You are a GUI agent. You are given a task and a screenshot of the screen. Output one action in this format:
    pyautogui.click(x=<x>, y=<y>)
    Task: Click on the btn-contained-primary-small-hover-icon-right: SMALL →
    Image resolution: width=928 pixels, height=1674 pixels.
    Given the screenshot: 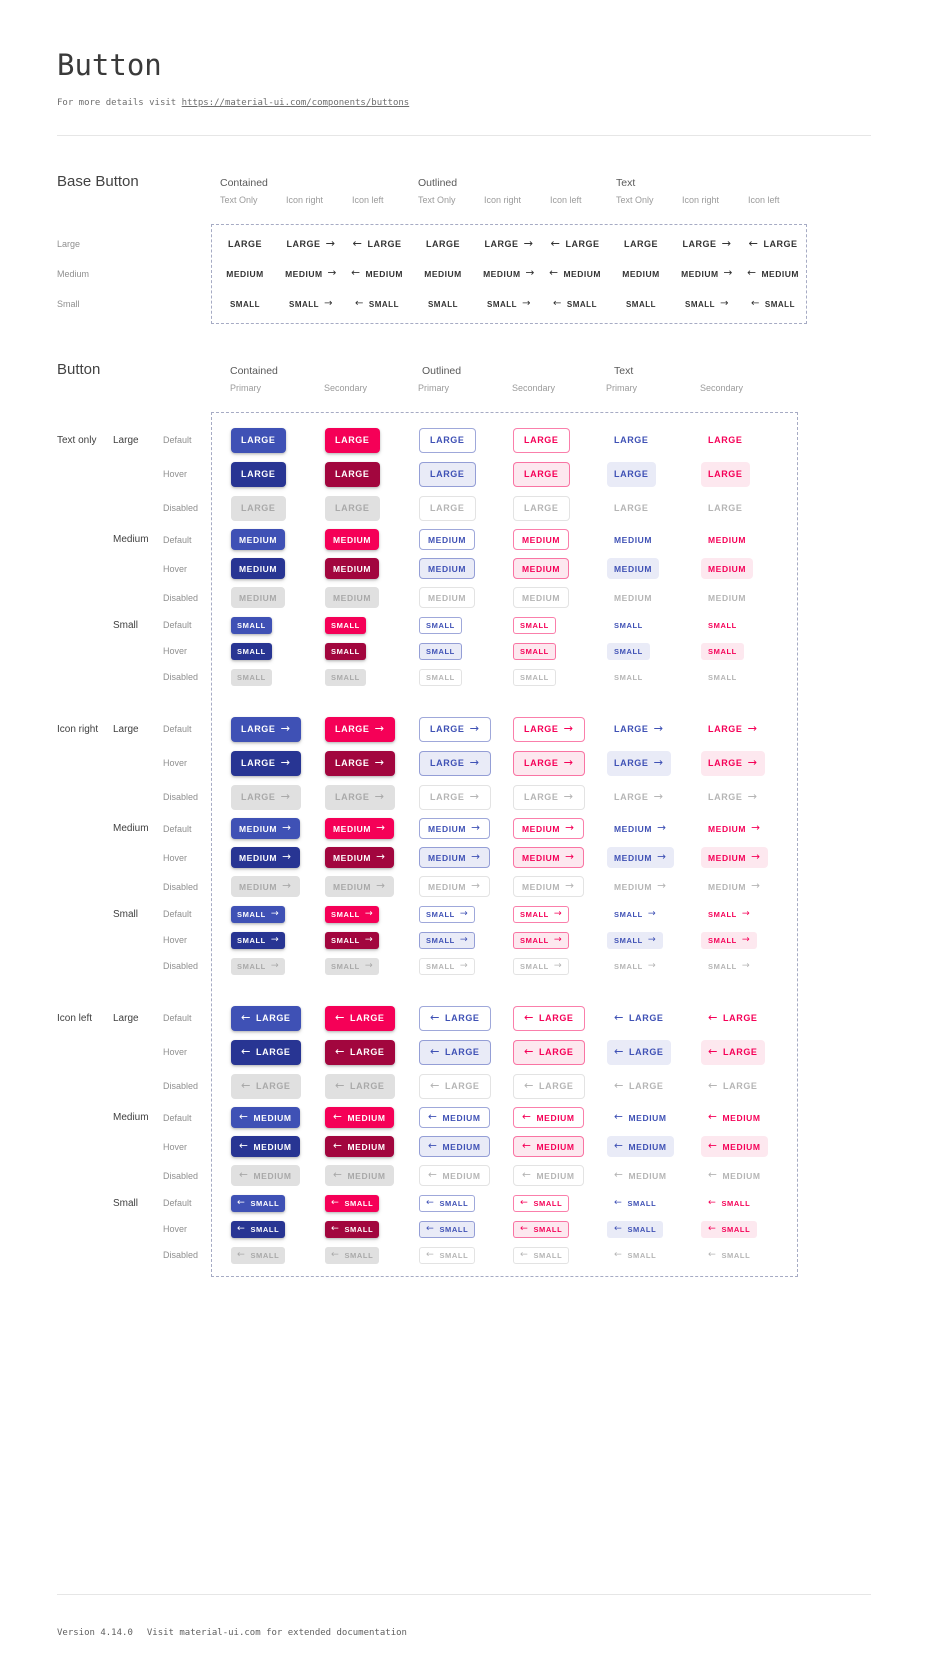 What is the action you would take?
    pyautogui.click(x=258, y=940)
    